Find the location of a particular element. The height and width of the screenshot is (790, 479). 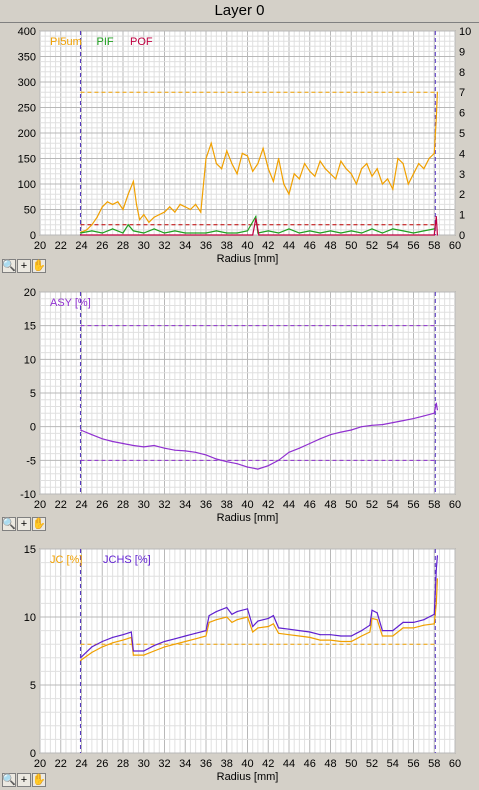

chart-toolbar: 🔍 + ✋ is located at coordinates (24, 780).